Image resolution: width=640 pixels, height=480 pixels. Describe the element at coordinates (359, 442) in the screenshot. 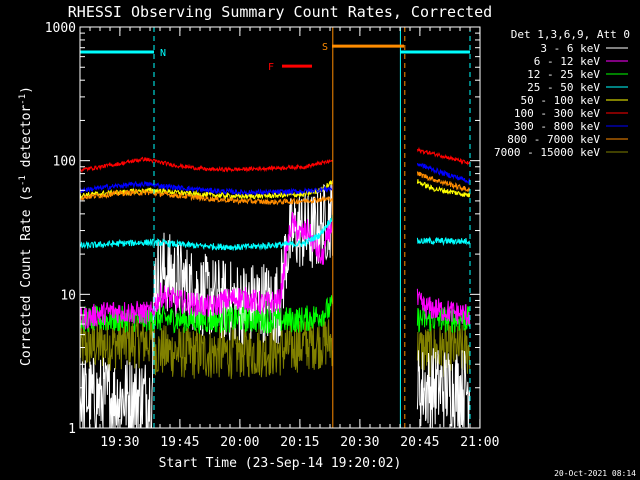

I see `x-tick-label: 20:30` at that location.